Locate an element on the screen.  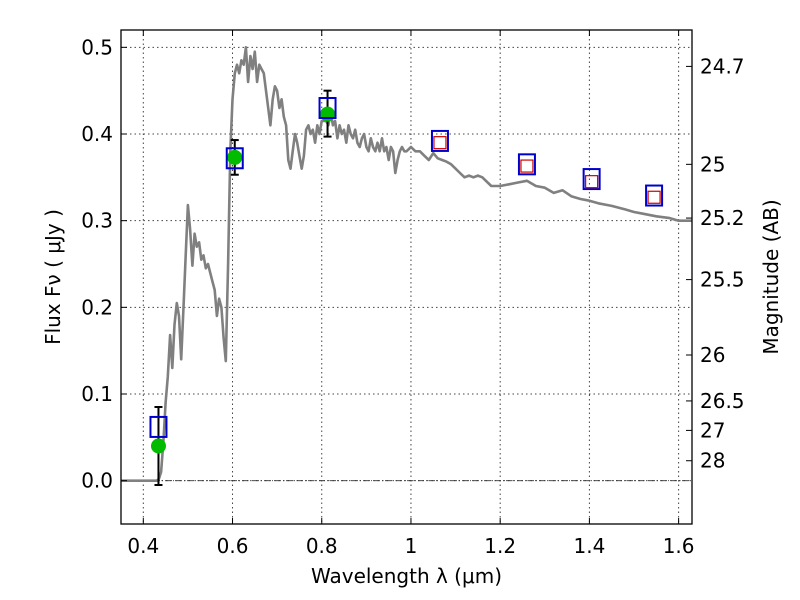
x-axis-label: Wavelength λ (μm) is located at coordinates (406, 576).